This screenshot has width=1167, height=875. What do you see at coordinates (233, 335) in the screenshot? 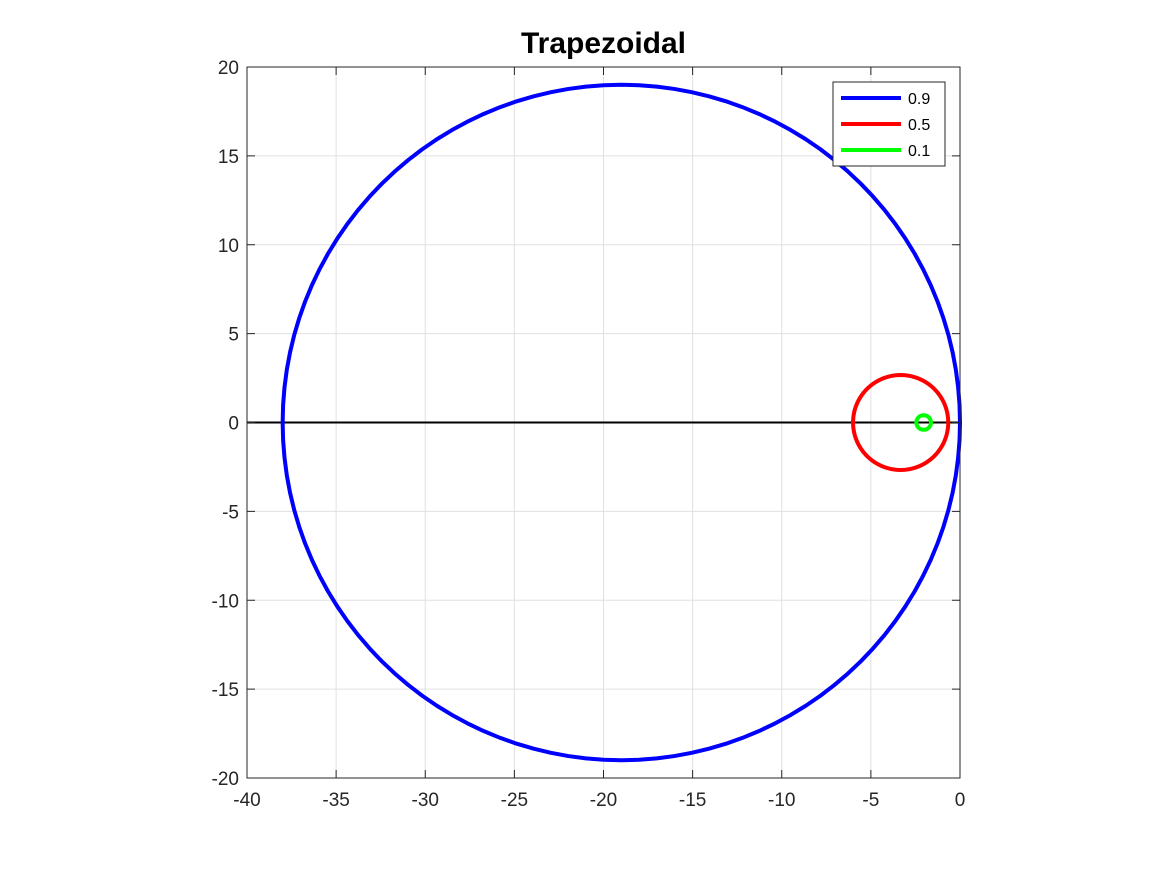
I see `y-tick-label: 5` at bounding box center [233, 335].